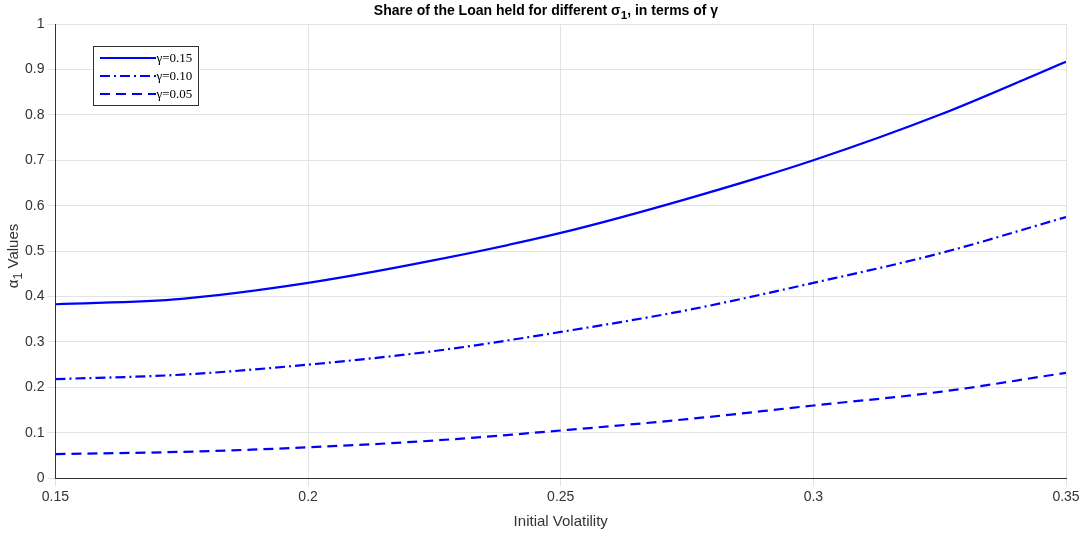 Image resolution: width=1092 pixels, height=535 pixels. What do you see at coordinates (40, 22) in the screenshot?
I see `y-tick-label: 1` at bounding box center [40, 22].